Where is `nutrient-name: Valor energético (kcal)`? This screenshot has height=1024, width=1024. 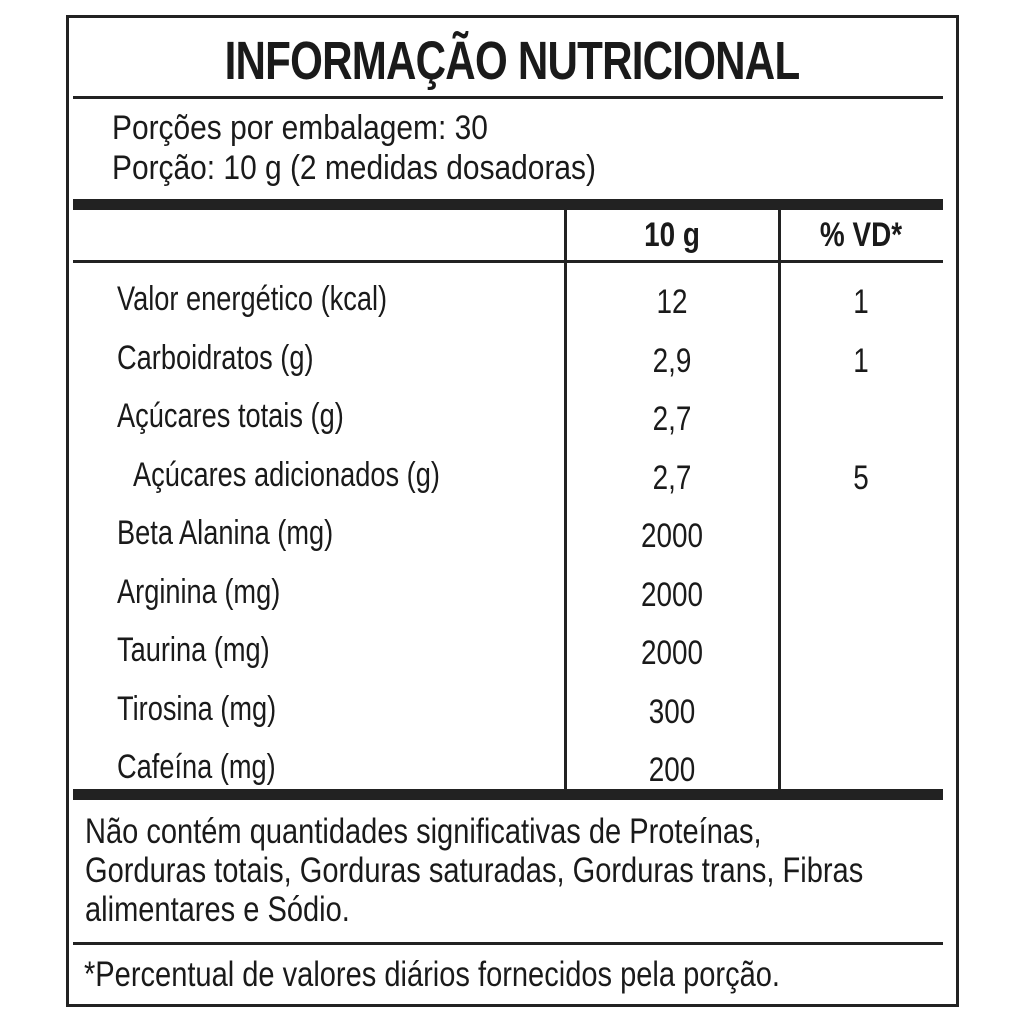
nutrient-name: Valor energético (kcal) is located at coordinates (252, 299).